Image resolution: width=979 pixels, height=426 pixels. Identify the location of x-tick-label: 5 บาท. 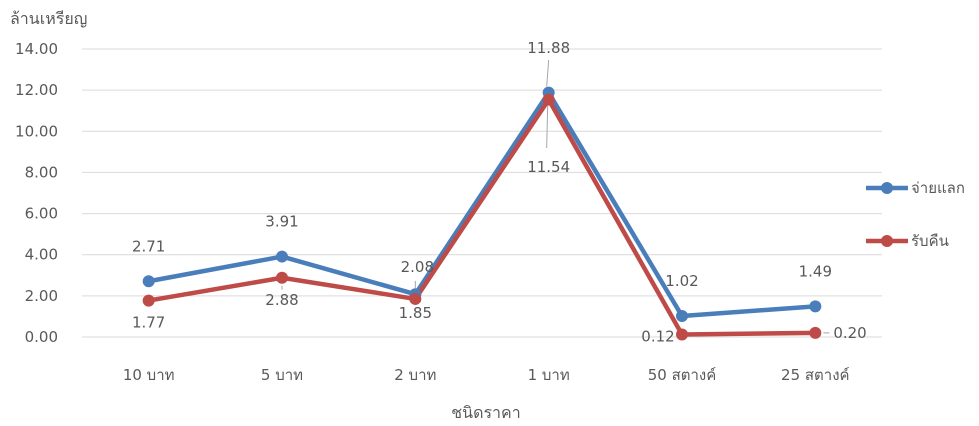
(282, 375).